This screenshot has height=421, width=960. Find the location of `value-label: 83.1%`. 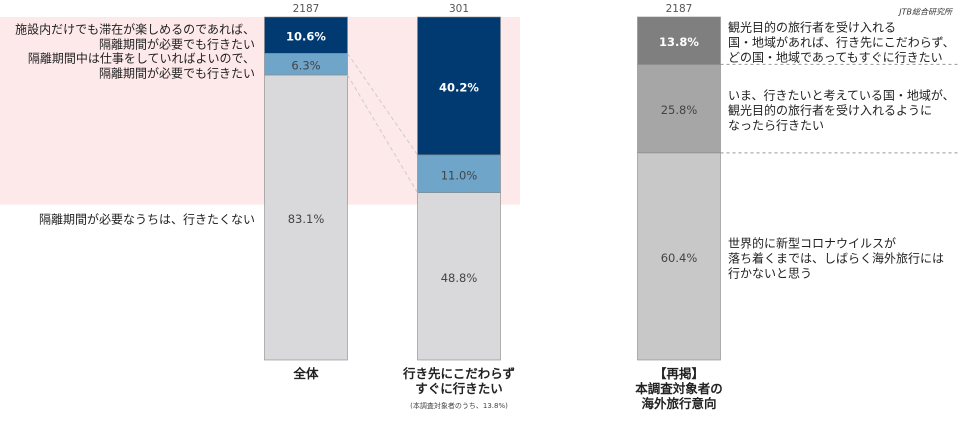

value-label: 83.1% is located at coordinates (306, 219).